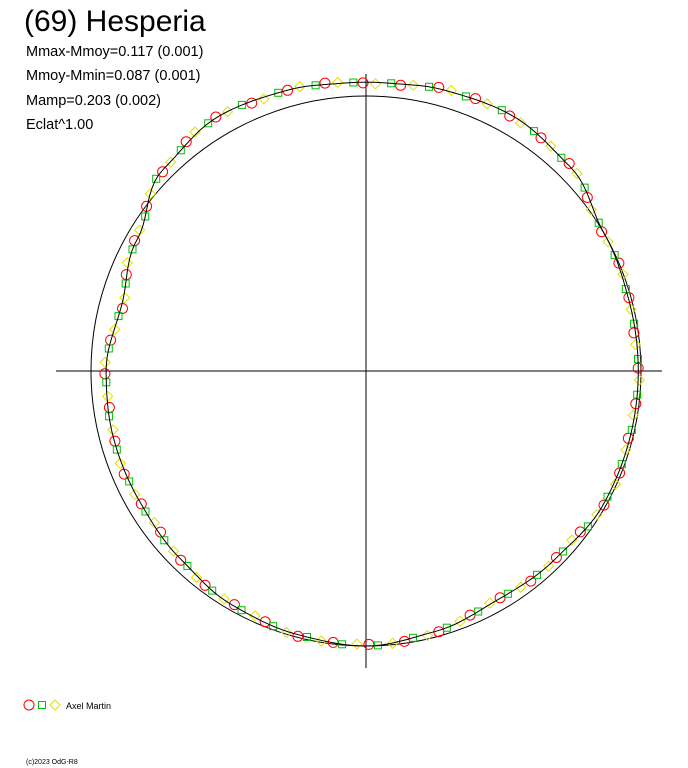 Image resolution: width=688 pixels, height=768 pixels. What do you see at coordinates (52, 762) in the screenshot?
I see `copyright: (c)2023 OdG-R8` at bounding box center [52, 762].